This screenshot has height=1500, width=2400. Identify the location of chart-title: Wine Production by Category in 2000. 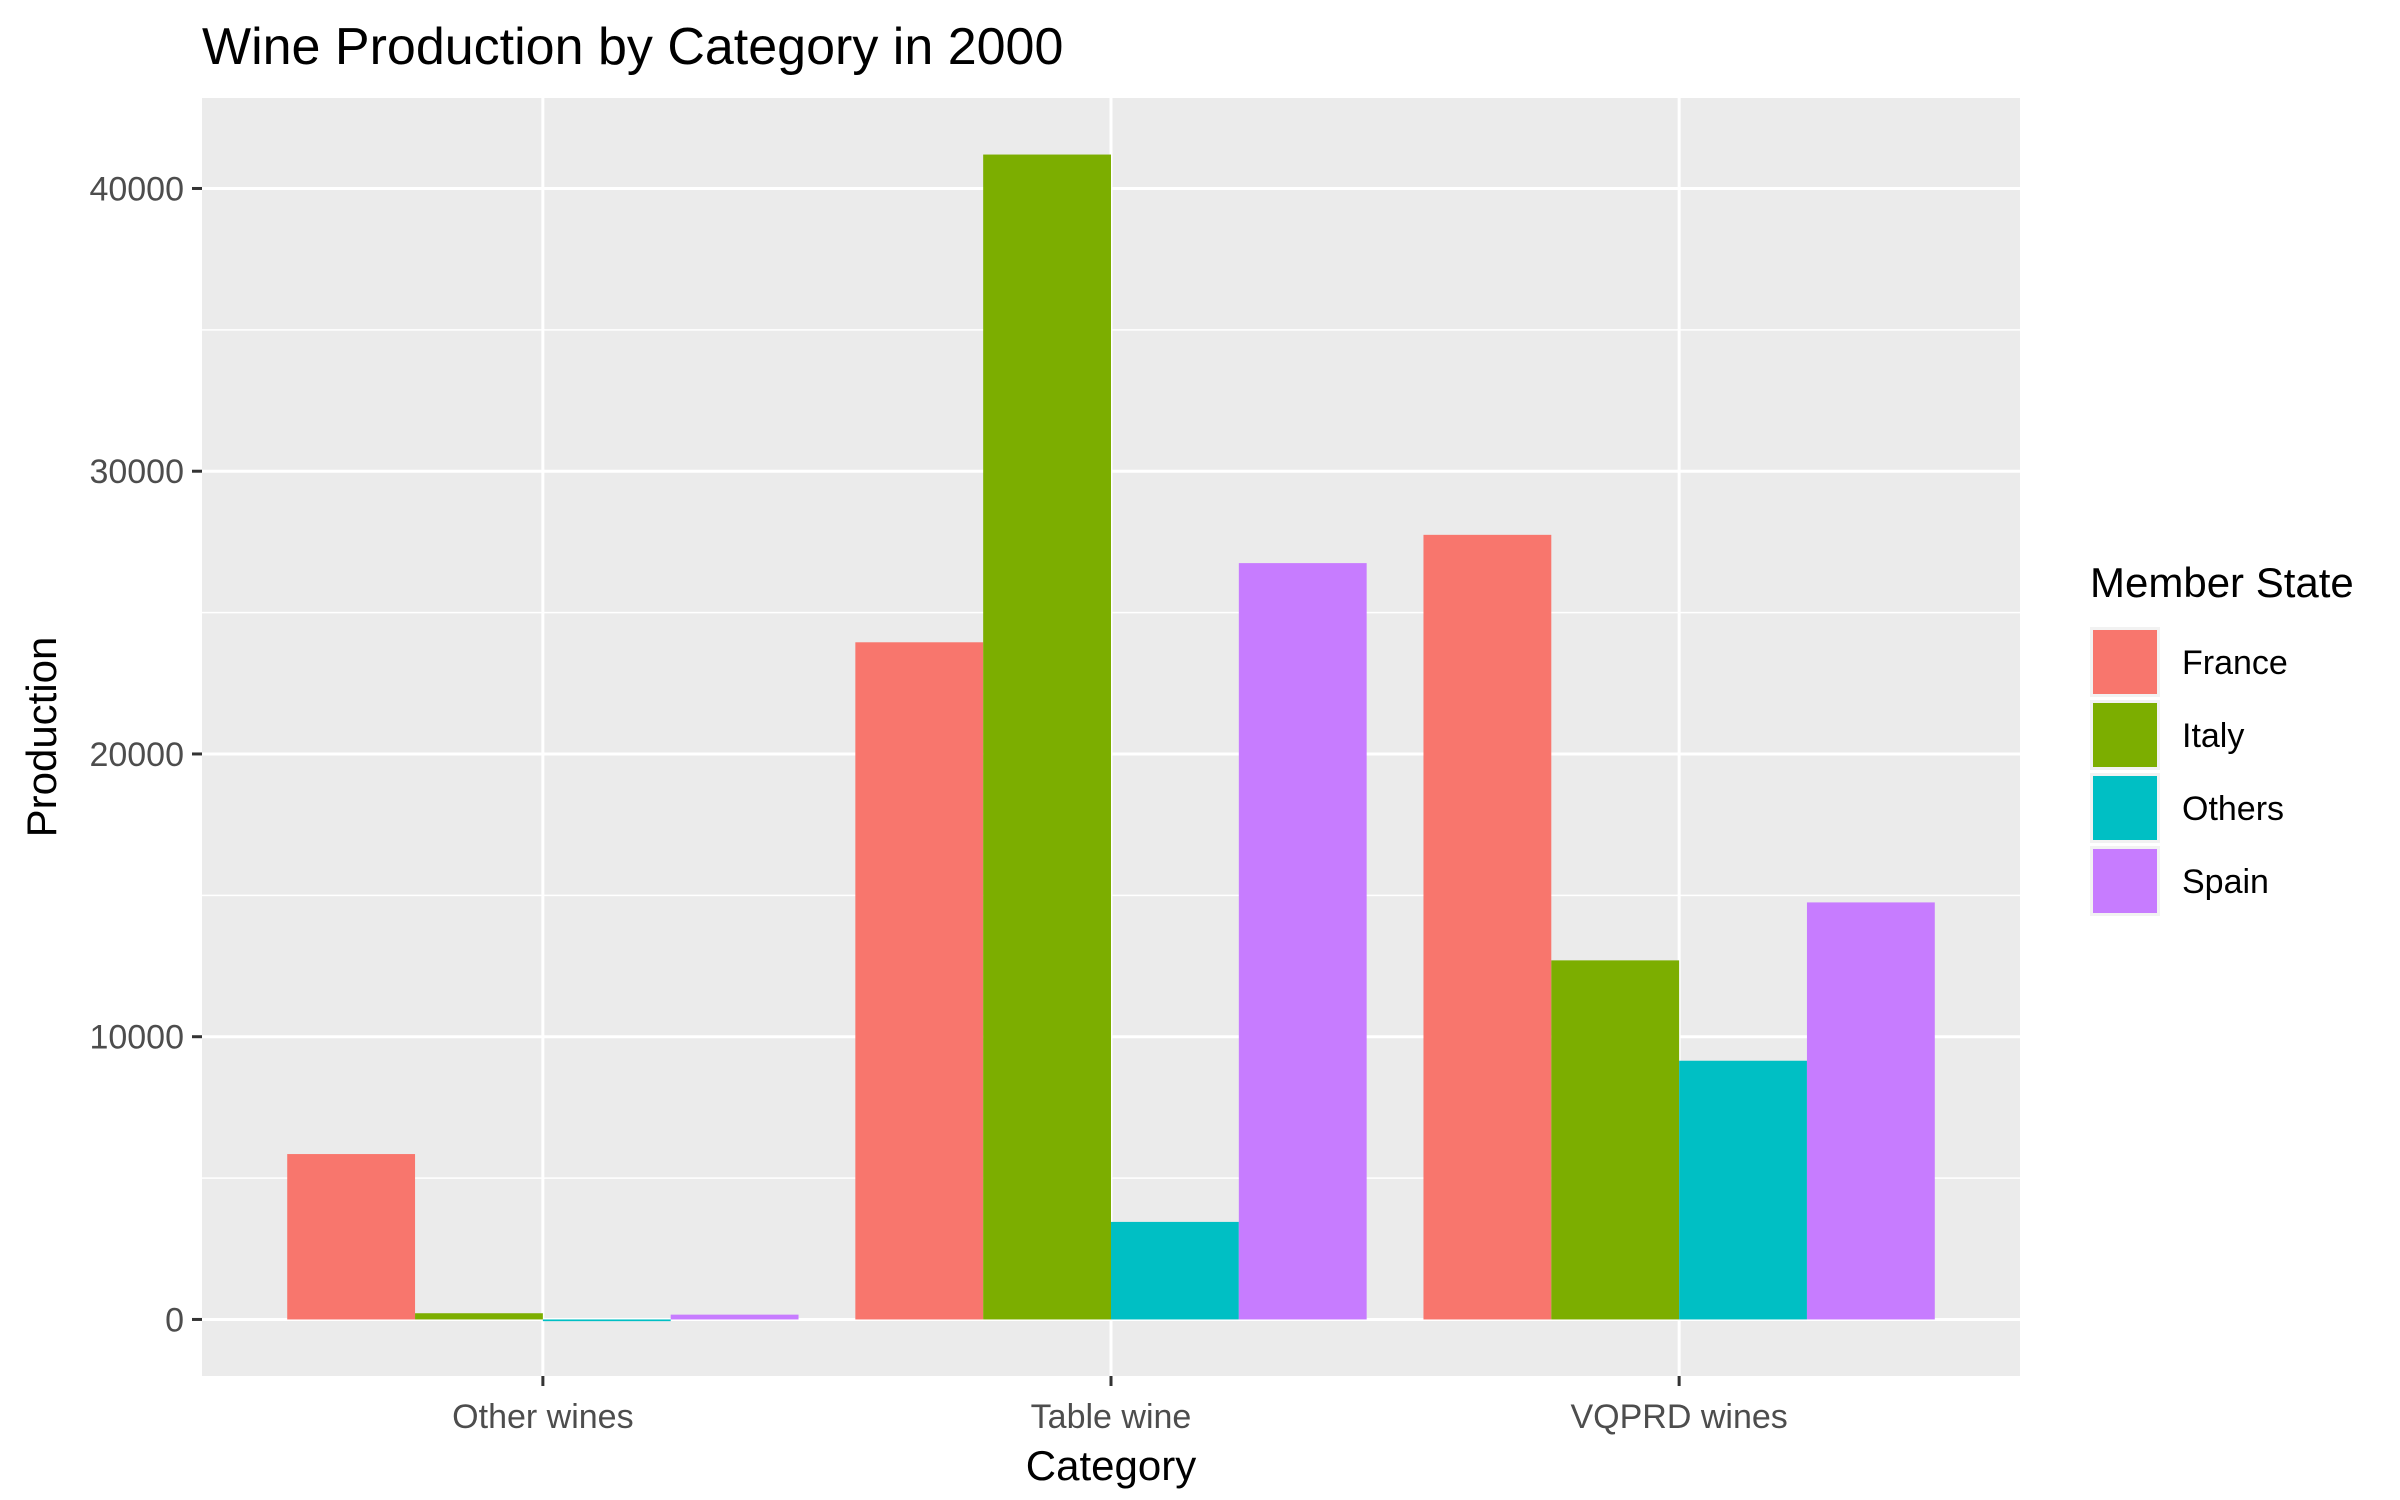
(632, 47).